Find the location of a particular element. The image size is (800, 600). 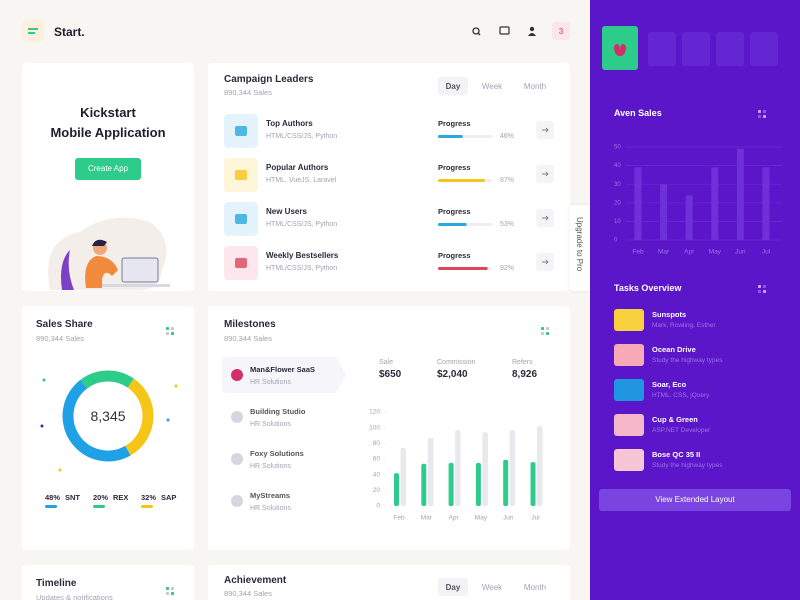

logo-icon is located at coordinates (33, 31).